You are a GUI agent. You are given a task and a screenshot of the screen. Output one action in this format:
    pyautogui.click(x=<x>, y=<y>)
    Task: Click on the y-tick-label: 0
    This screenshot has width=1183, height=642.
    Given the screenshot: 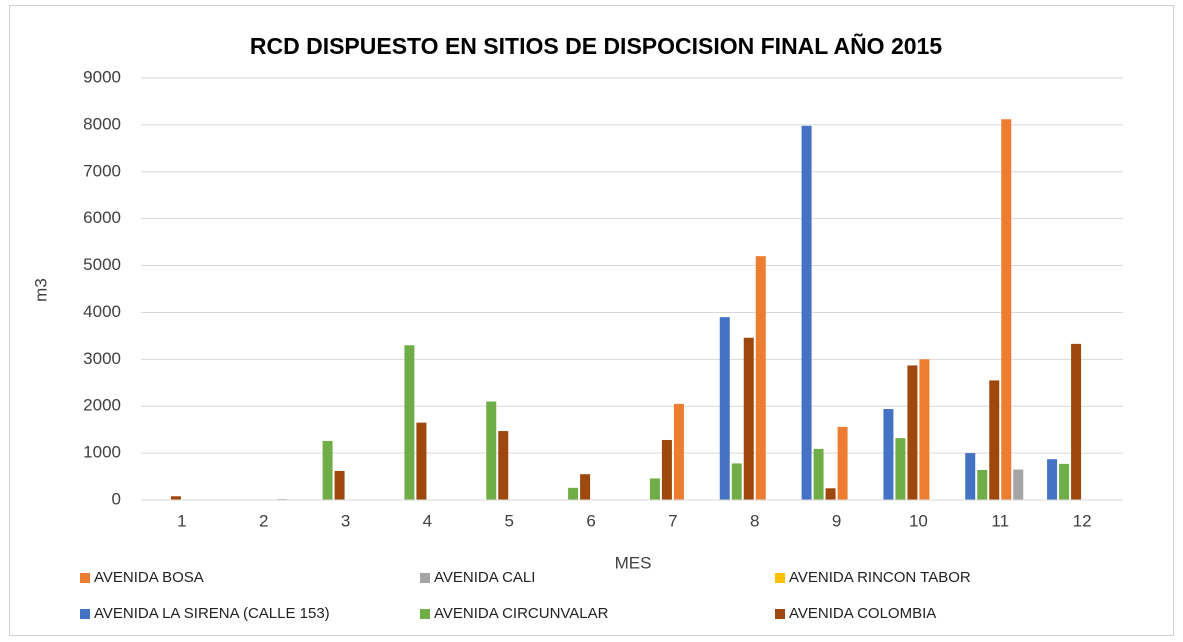 What is the action you would take?
    pyautogui.click(x=116, y=498)
    